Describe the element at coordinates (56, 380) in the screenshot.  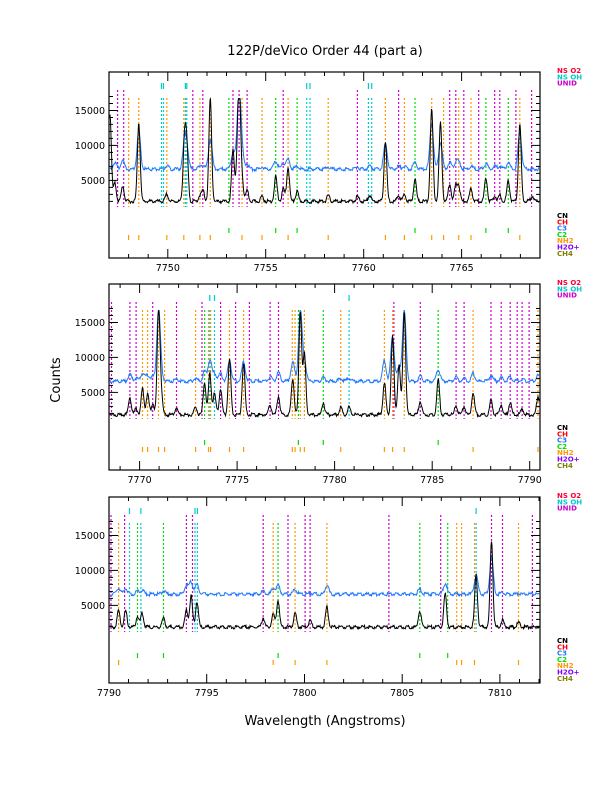
I see `y-axis-label: Counts` at that location.